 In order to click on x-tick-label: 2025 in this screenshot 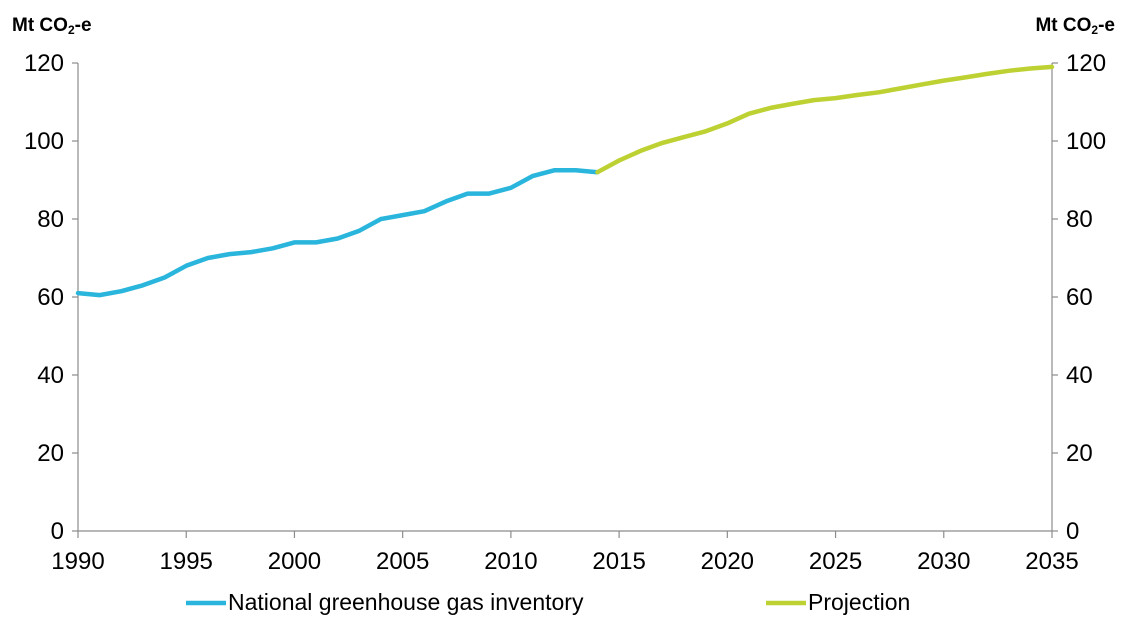, I will do `click(835, 561)`.